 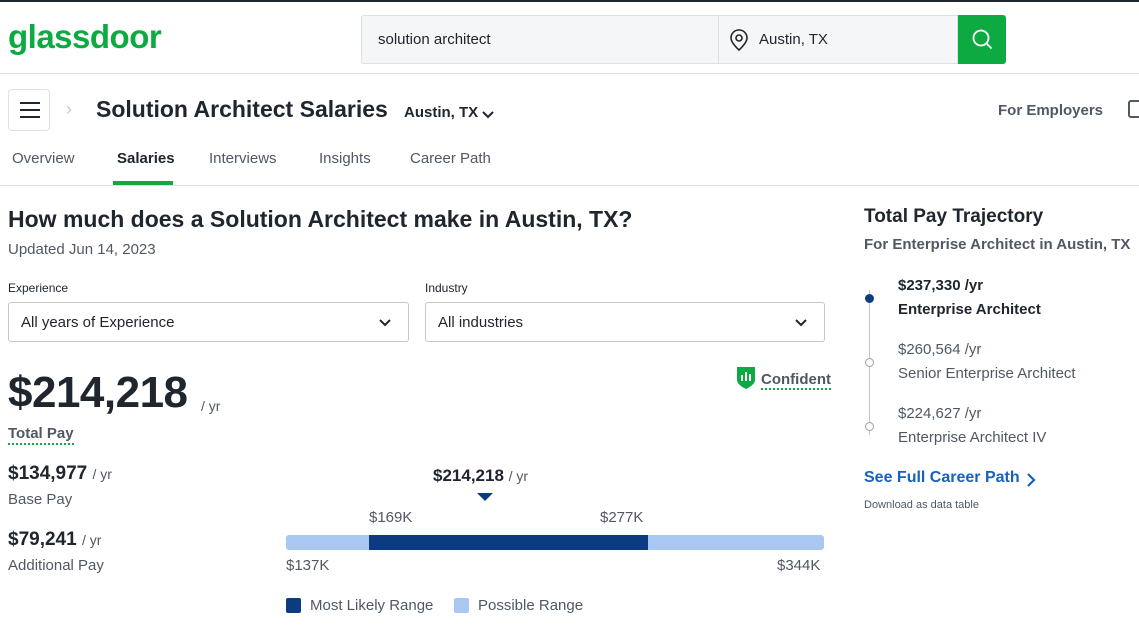 I want to click on location-value: Austin, TX, so click(x=793, y=39).